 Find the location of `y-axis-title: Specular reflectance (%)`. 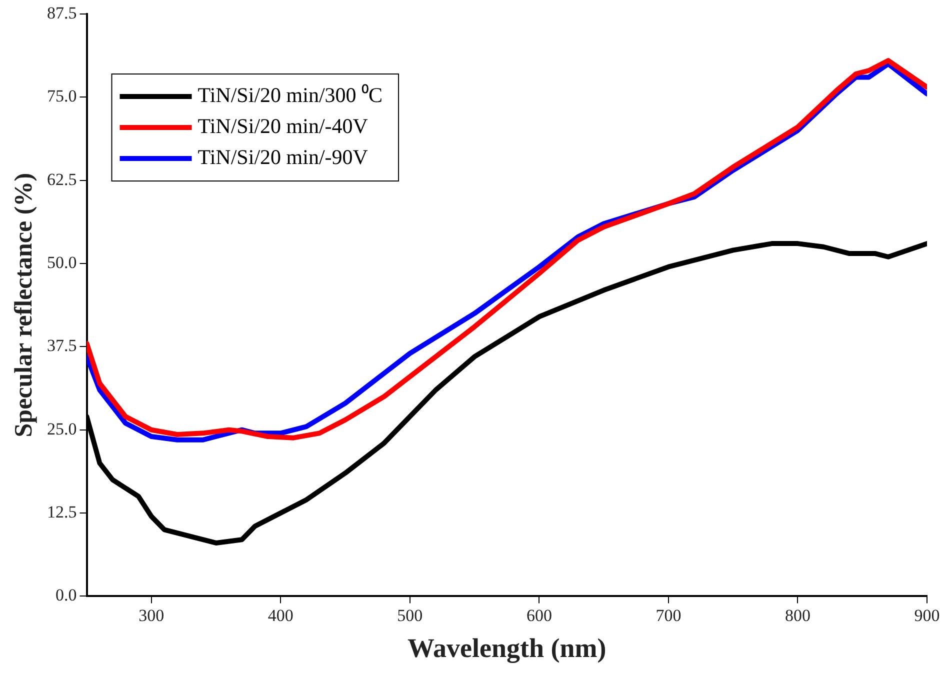

y-axis-title: Specular reflectance (%) is located at coordinates (24, 305).